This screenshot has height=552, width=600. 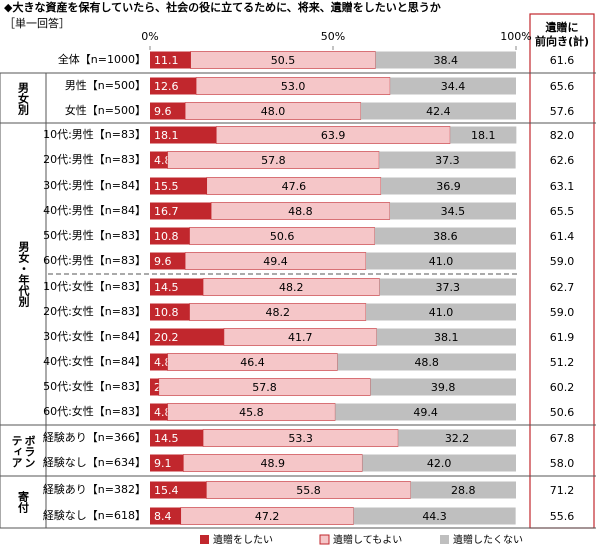 I want to click on total-label: 61.6, so click(x=562, y=60).